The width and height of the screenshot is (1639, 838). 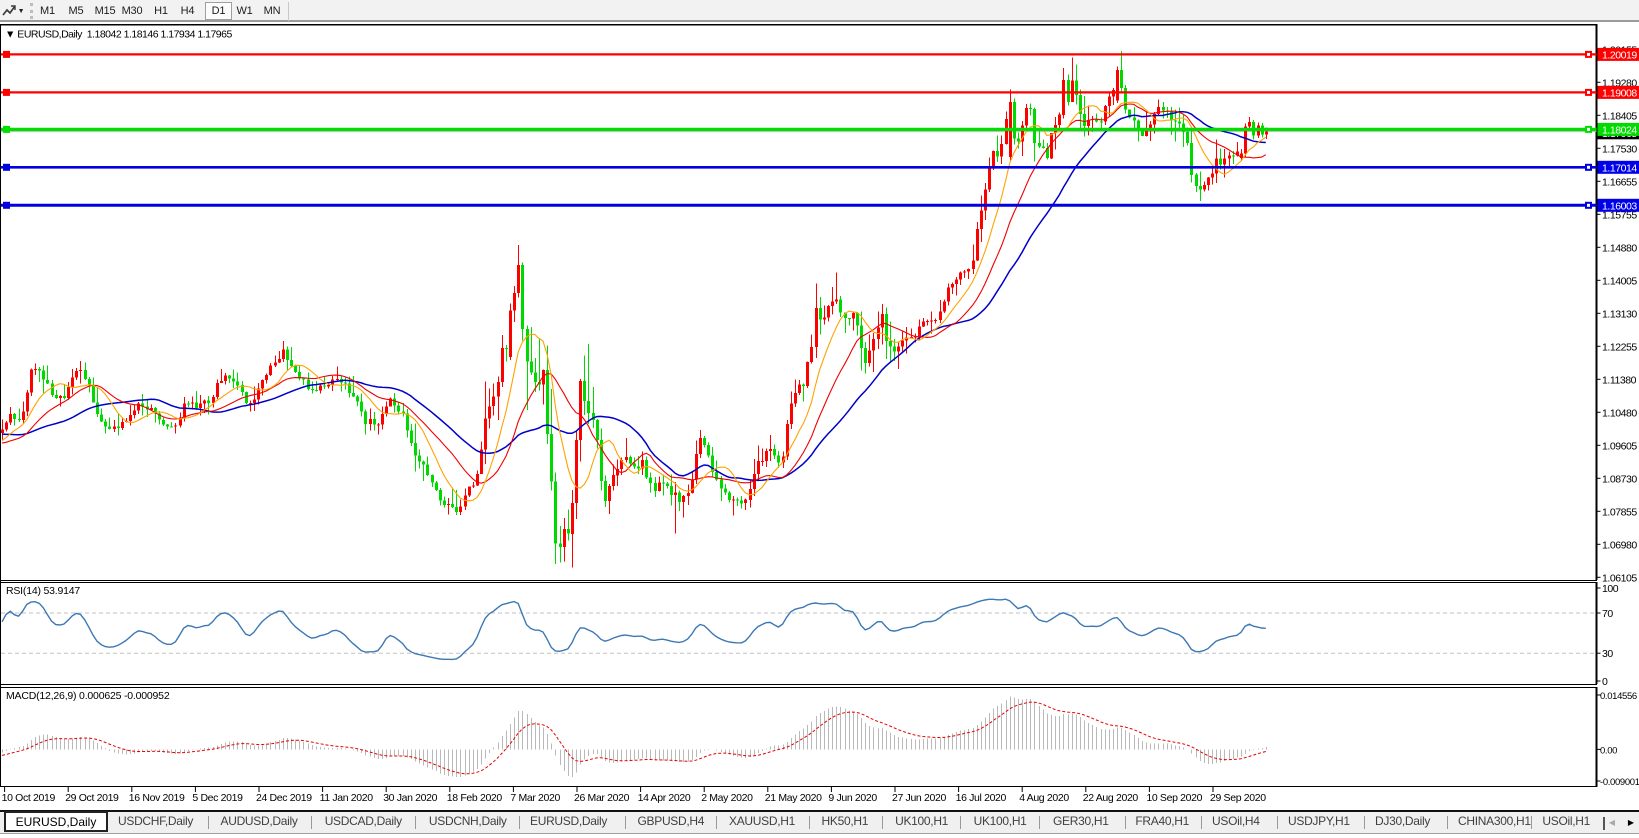 What do you see at coordinates (1619, 93) in the screenshot?
I see `svg-text: 1.19008` at bounding box center [1619, 93].